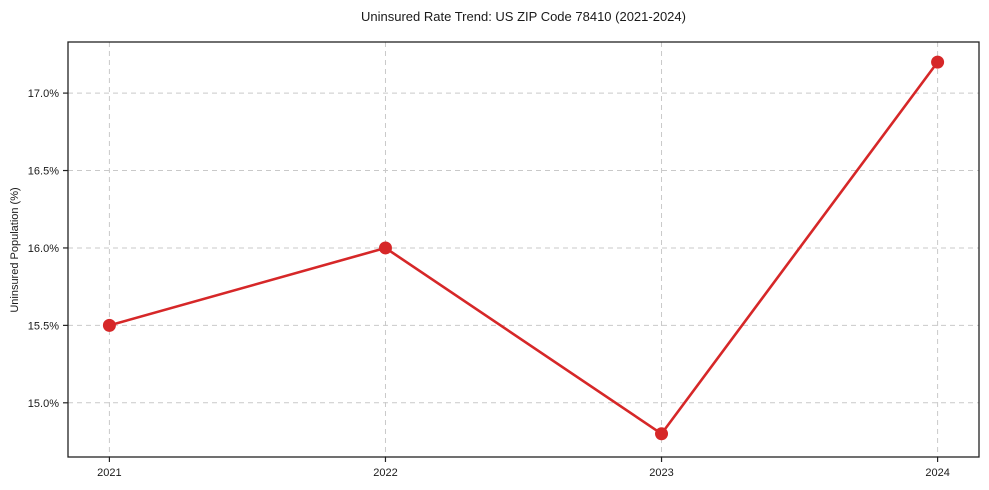  Describe the element at coordinates (43, 326) in the screenshot. I see `y-tick-label: 15.5%` at that location.